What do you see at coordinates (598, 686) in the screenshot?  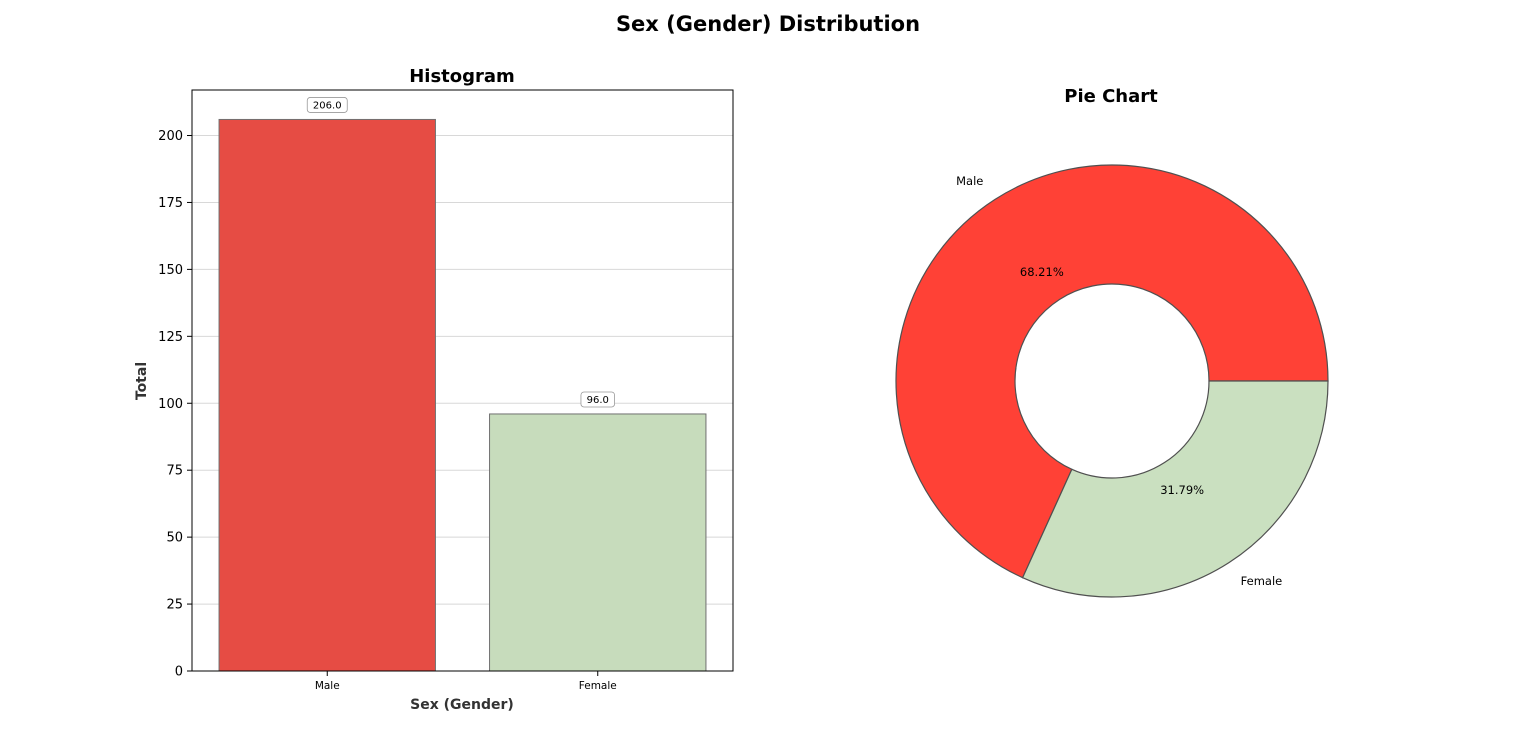 I see `x-tick-label: Female` at bounding box center [598, 686].